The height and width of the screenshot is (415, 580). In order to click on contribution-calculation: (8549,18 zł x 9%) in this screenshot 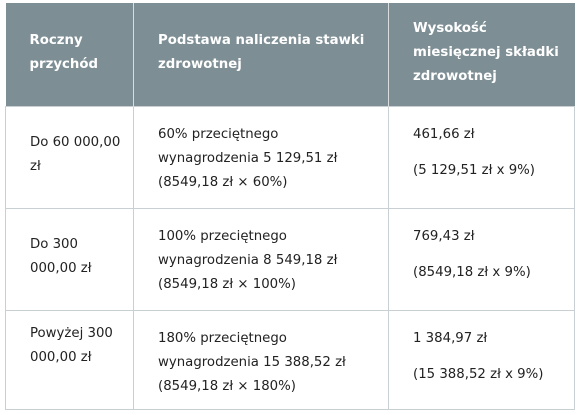, I will do `click(472, 272)`.